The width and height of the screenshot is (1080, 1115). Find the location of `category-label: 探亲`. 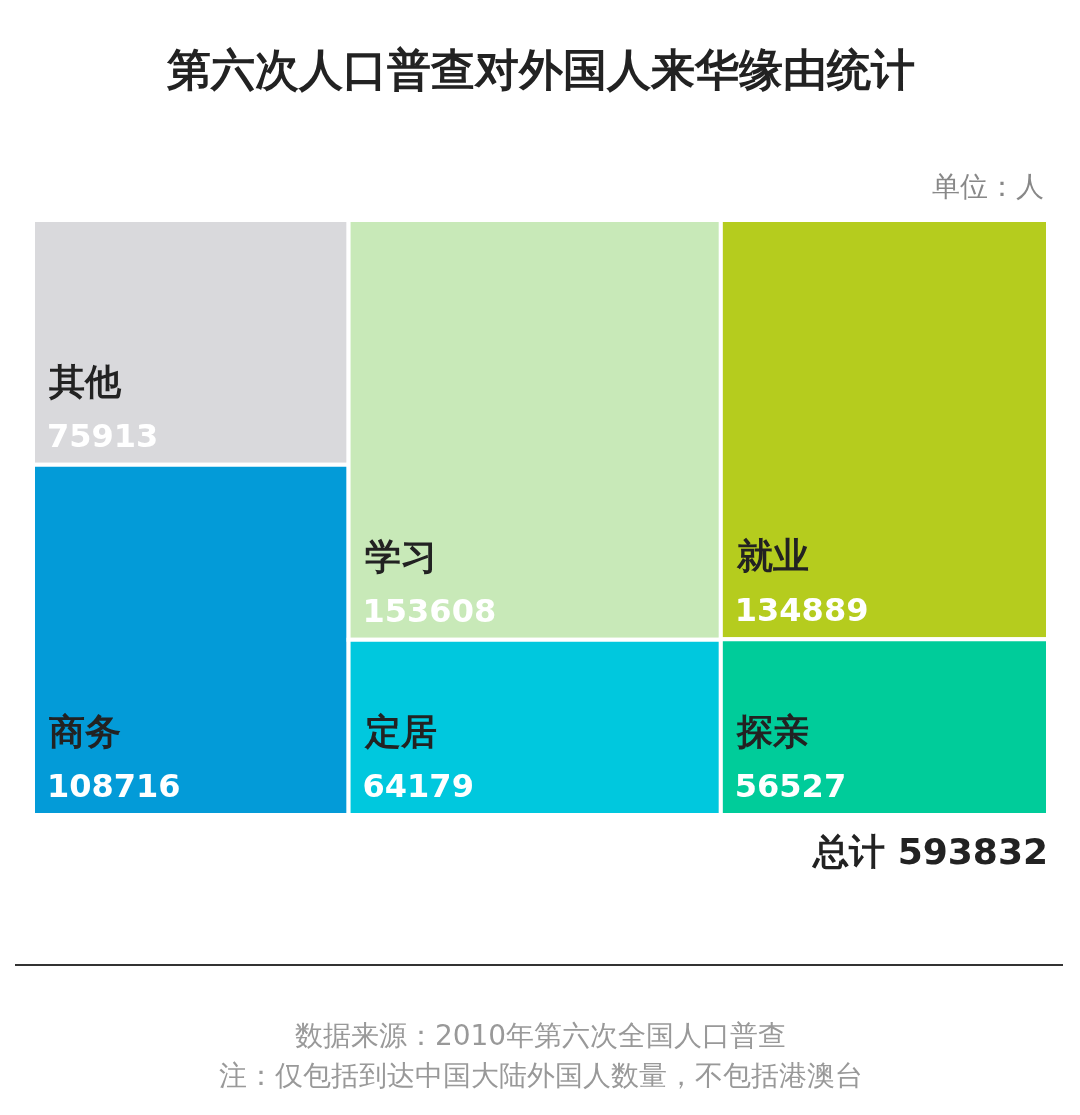

category-label: 探亲 is located at coordinates (772, 731).